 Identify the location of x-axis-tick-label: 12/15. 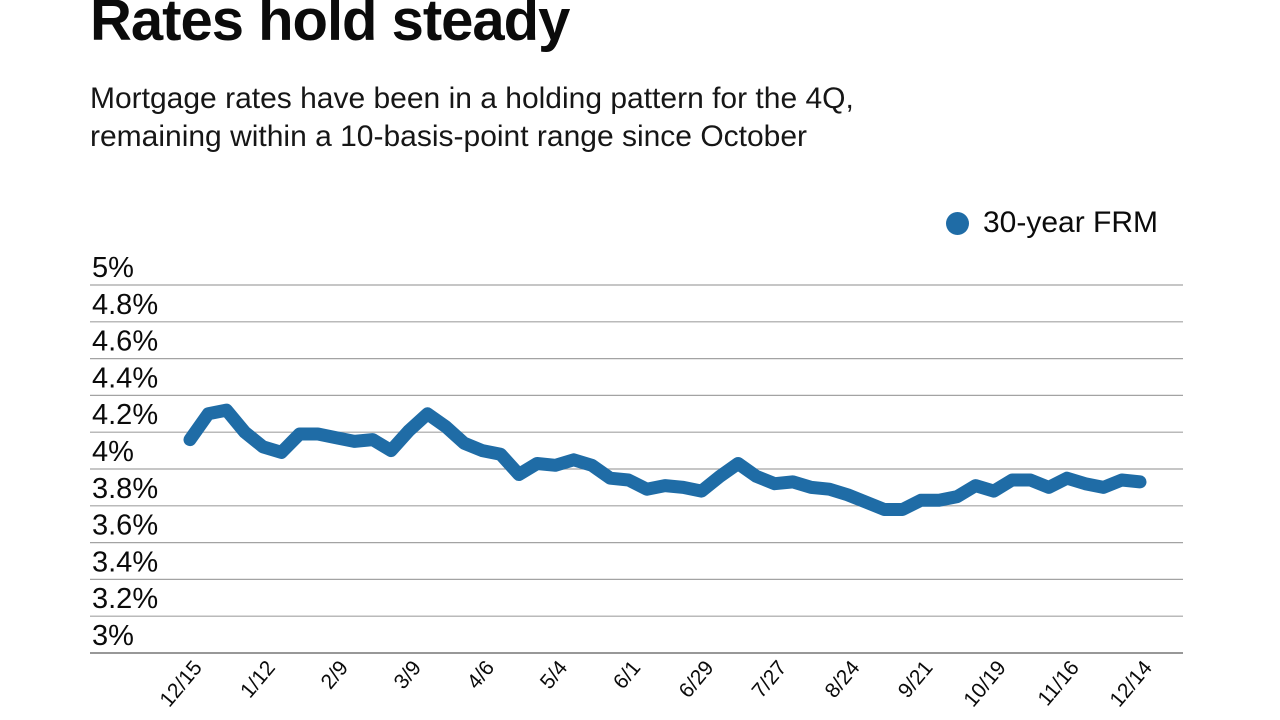
(180, 683).